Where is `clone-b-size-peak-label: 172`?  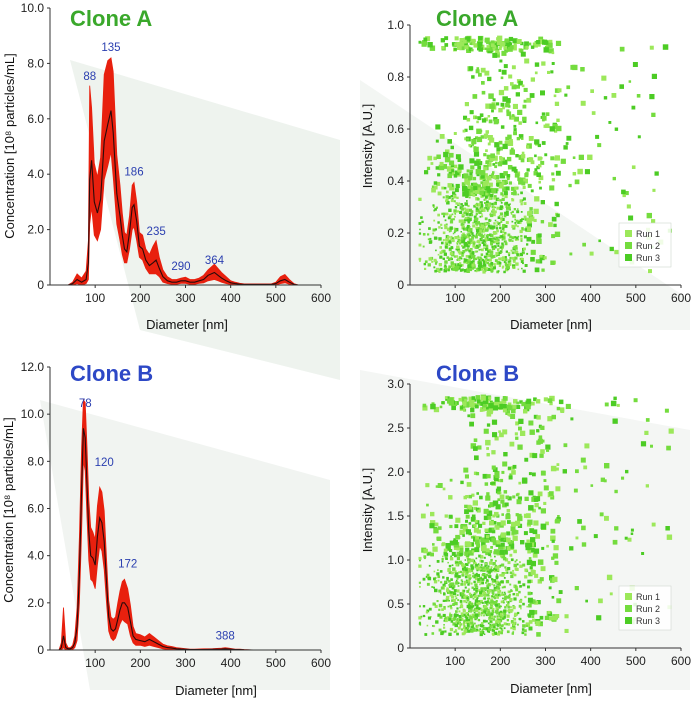
clone-b-size-peak-label: 172 is located at coordinates (127, 564).